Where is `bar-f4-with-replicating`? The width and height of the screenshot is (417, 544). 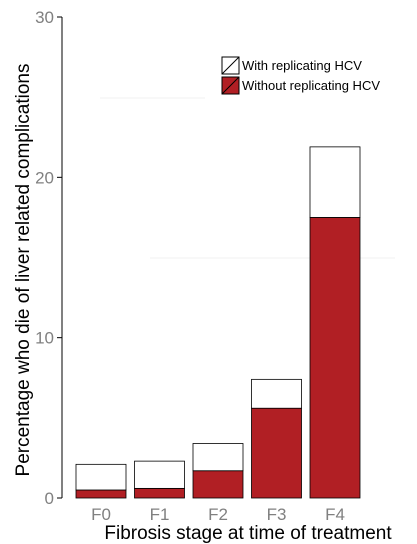
bar-f4-with-replicating is located at coordinates (335, 182).